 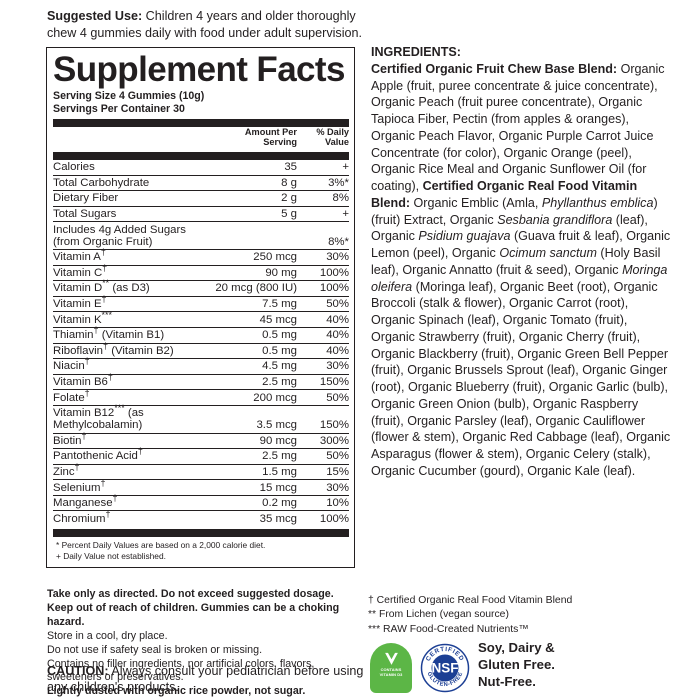 I want to click on suggested-use-label: Suggested Use:, so click(x=95, y=16).